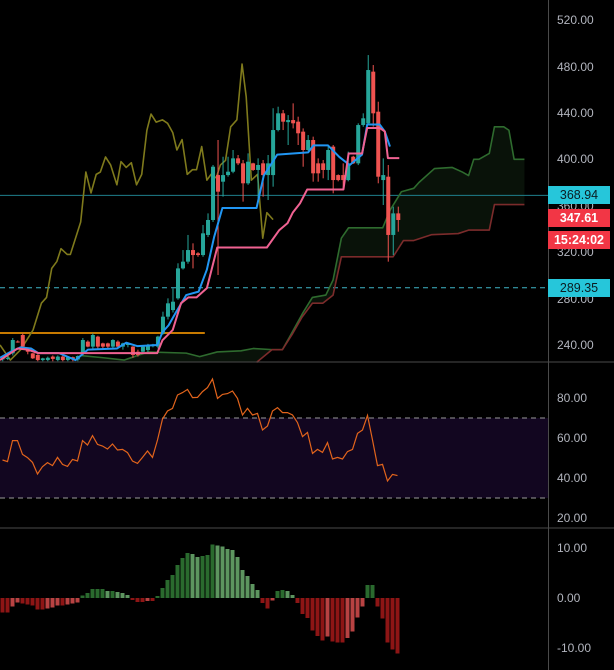  Describe the element at coordinates (575, 20) in the screenshot. I see `price-tick: 520.00` at that location.